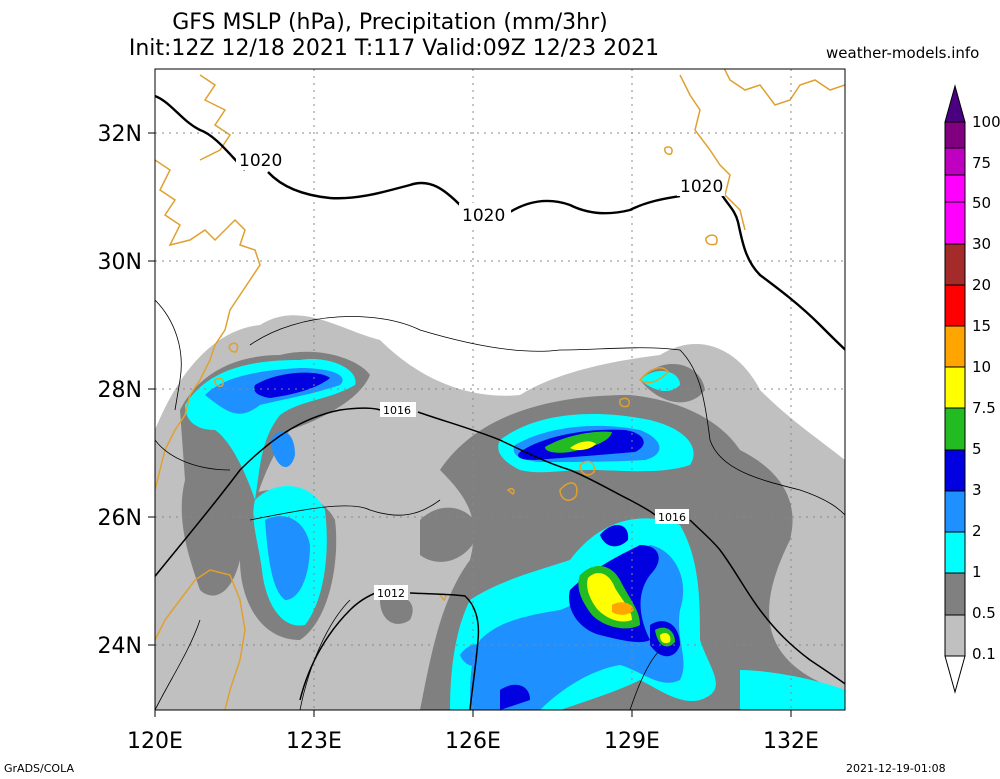 This screenshot has width=1000, height=779. I want to click on lon-label: 126E, so click(473, 741).